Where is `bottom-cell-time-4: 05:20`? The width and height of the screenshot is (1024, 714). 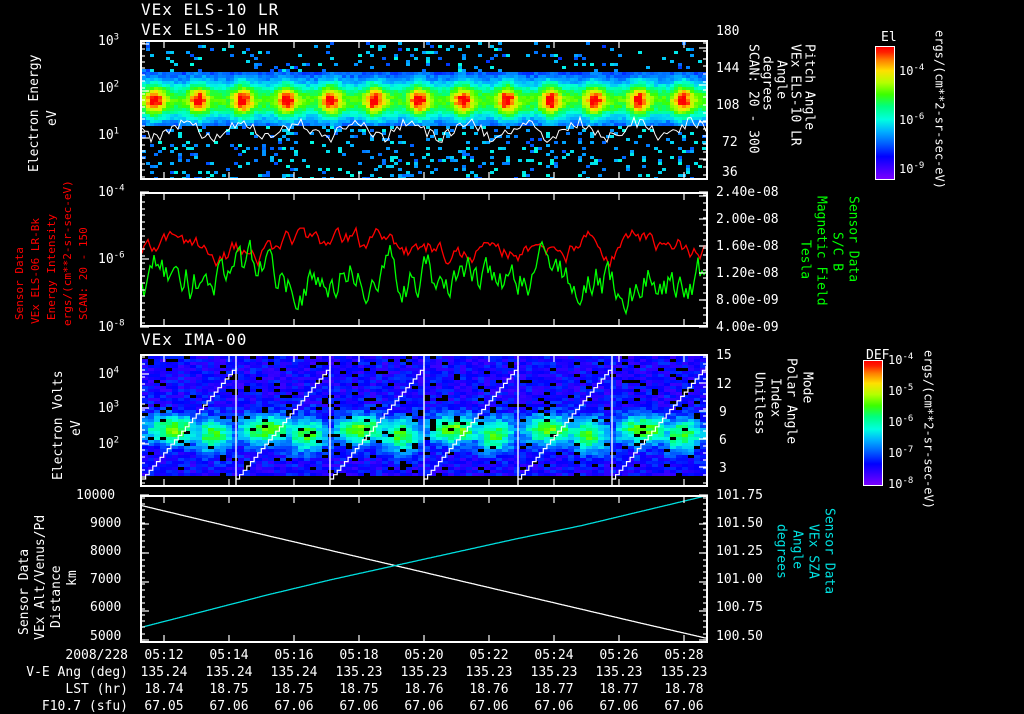
bottom-cell-time-4: 05:20 is located at coordinates (424, 655).